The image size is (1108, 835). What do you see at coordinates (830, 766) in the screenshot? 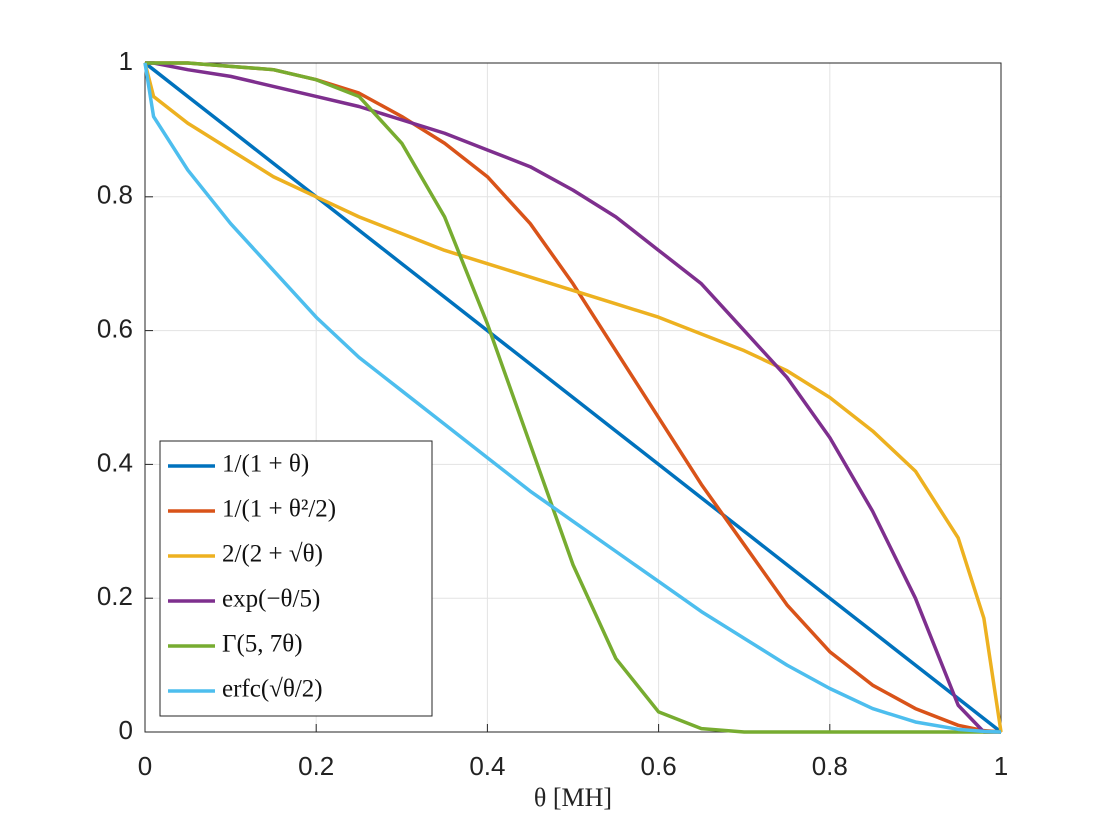
I see `x-tick-label: 0.8` at bounding box center [830, 766].